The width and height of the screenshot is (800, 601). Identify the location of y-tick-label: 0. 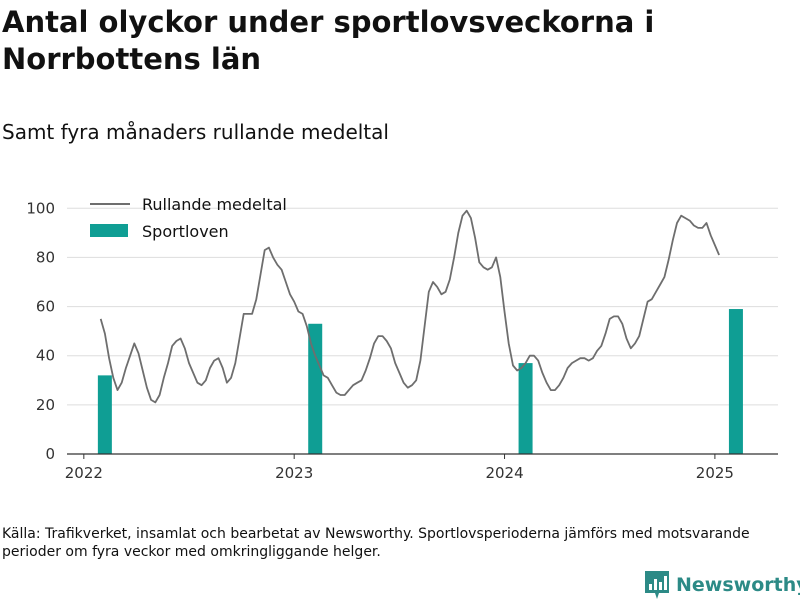
(50, 454).